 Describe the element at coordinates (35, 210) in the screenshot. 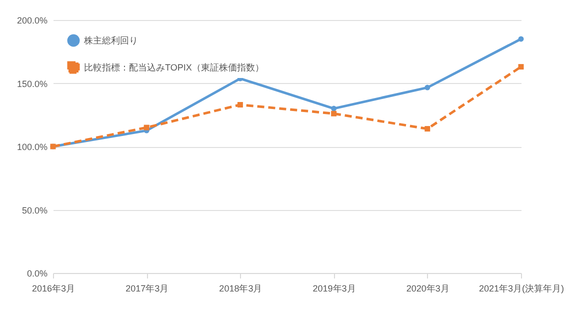

I see `y-tick-label: 50.0%` at that location.